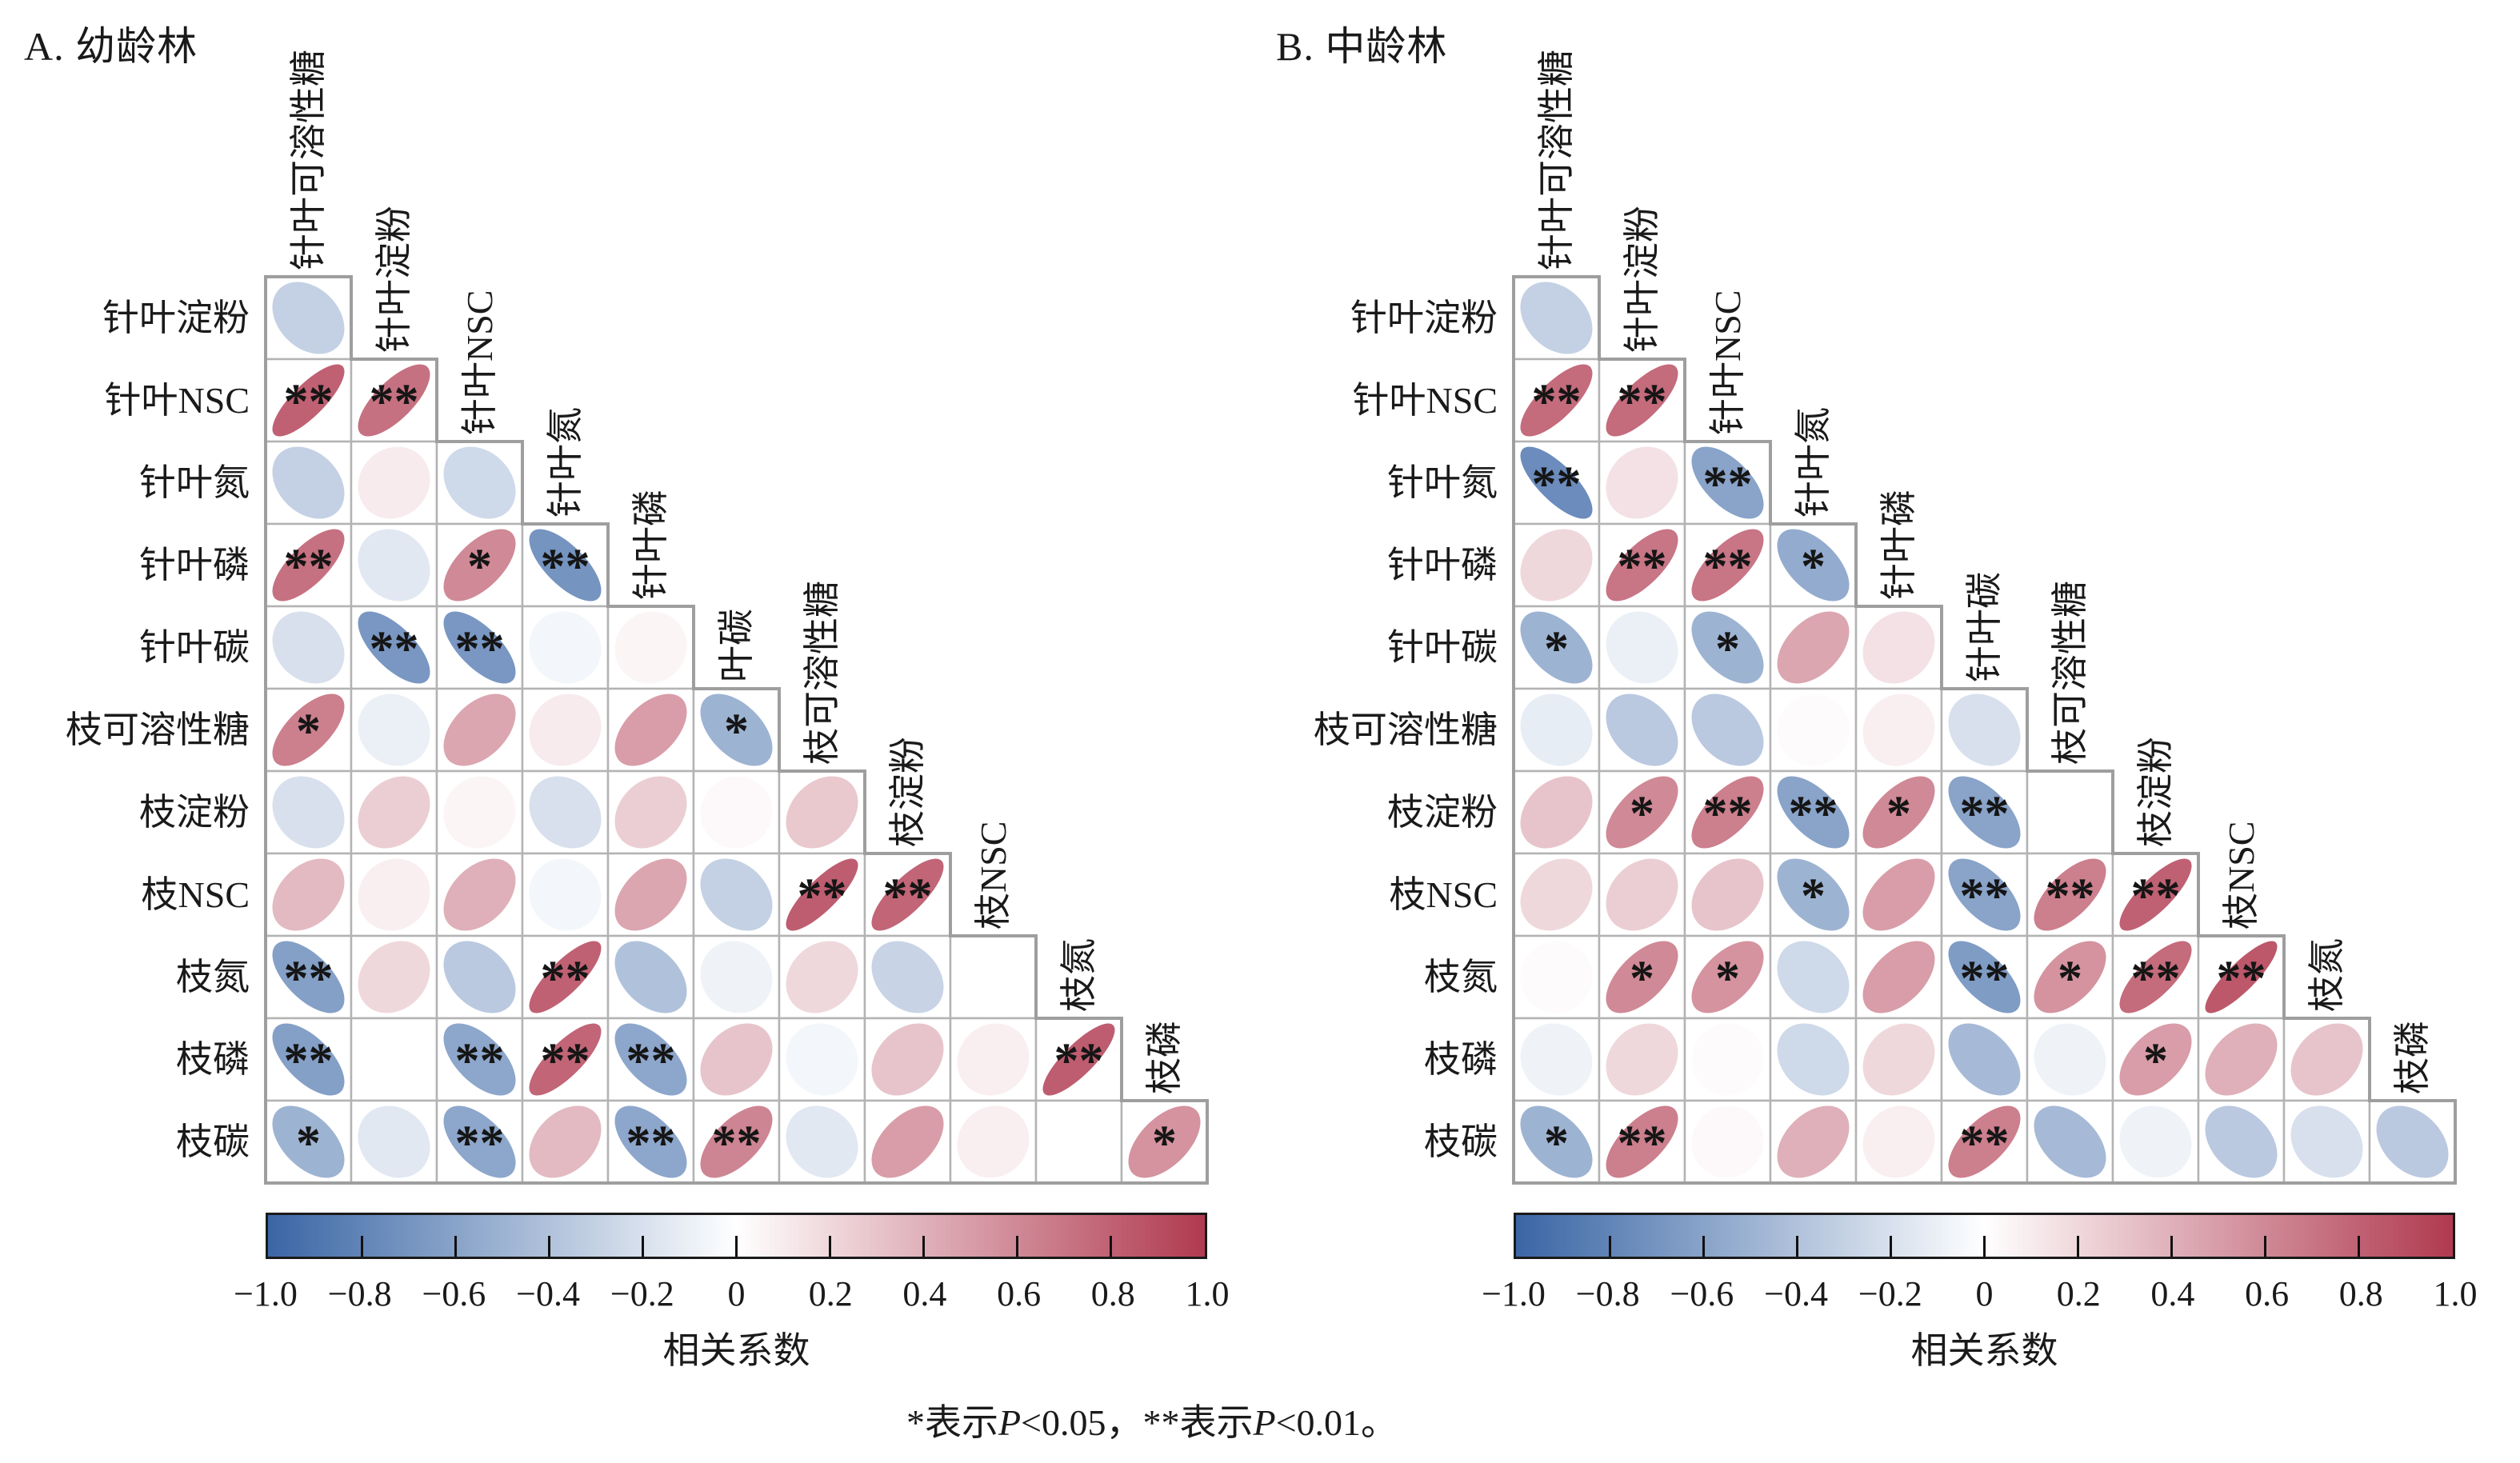 The width and height of the screenshot is (2520, 1463). What do you see at coordinates (111, 46) in the screenshot?
I see `panel-a-title: A. 幼龄林` at bounding box center [111, 46].